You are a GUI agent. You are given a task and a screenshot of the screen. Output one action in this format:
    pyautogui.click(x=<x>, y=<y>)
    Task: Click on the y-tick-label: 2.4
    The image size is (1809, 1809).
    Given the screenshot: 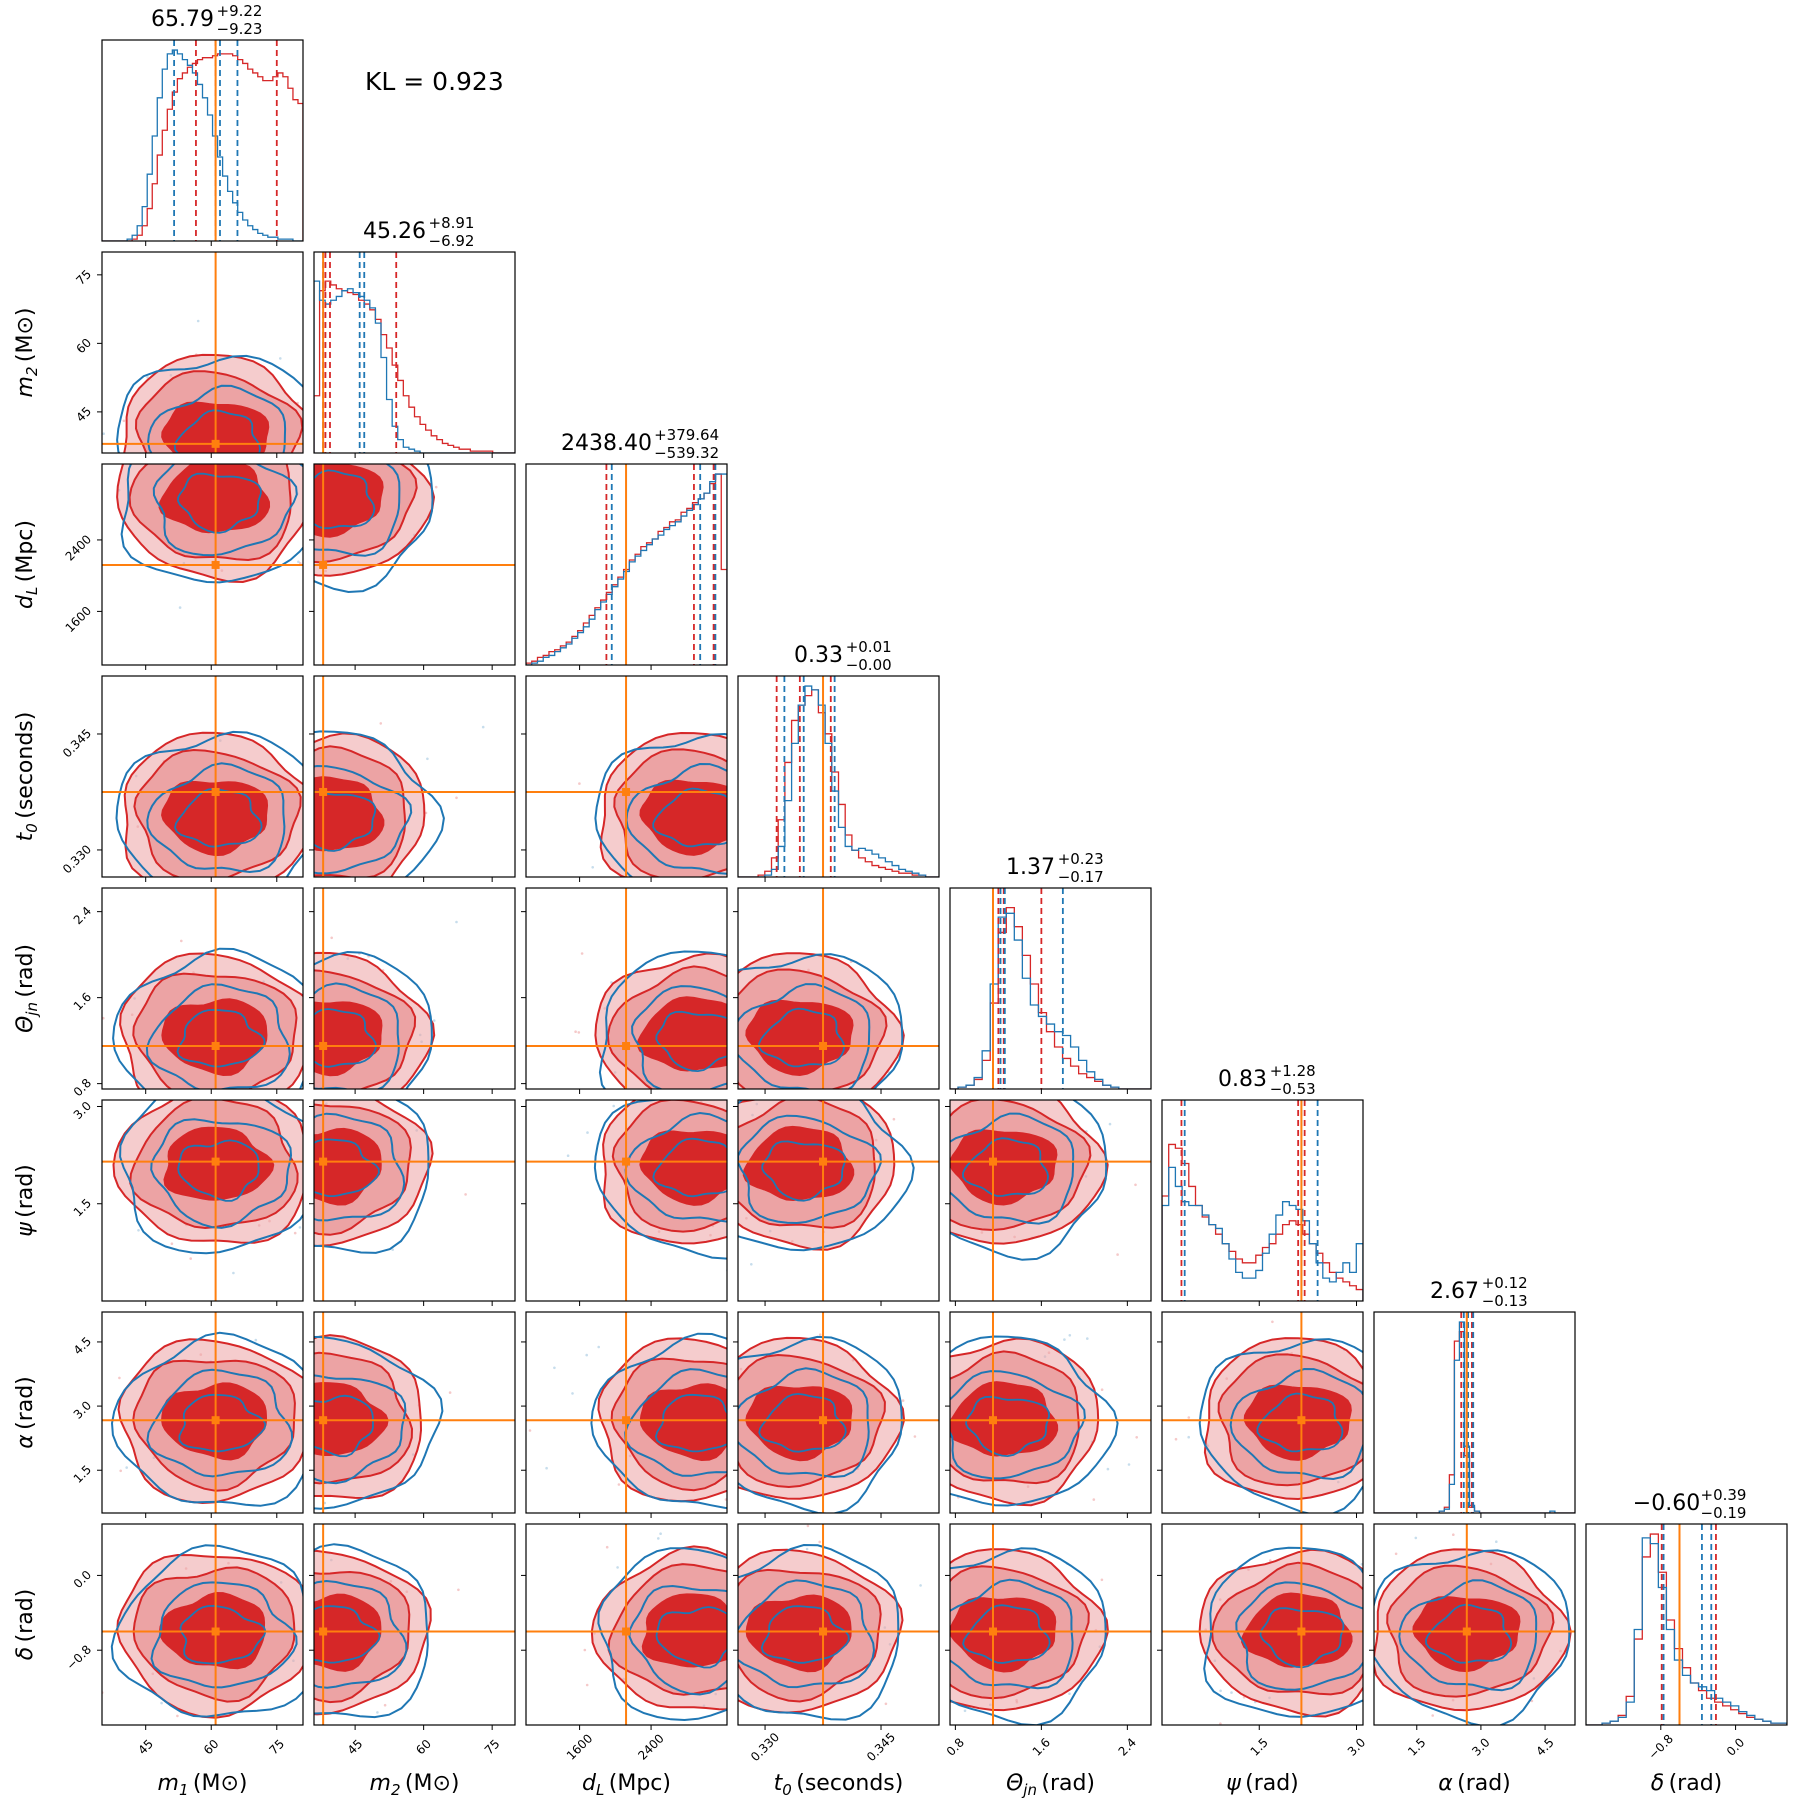 What is the action you would take?
    pyautogui.click(x=82, y=915)
    